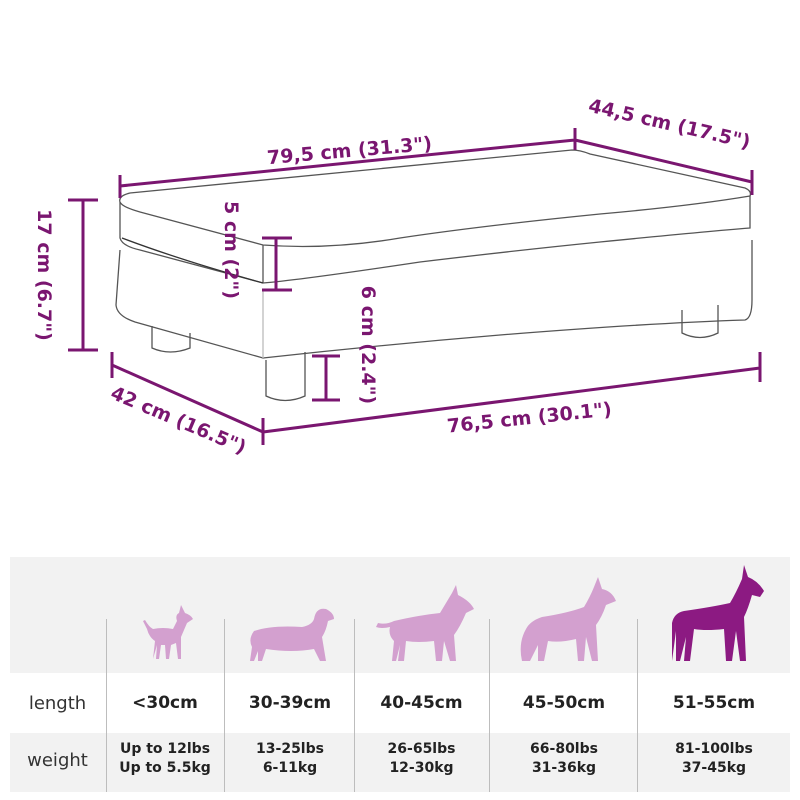  What do you see at coordinates (368, 345) in the screenshot?
I see `leg-height-label: 6 cm (2.4")` at bounding box center [368, 345].